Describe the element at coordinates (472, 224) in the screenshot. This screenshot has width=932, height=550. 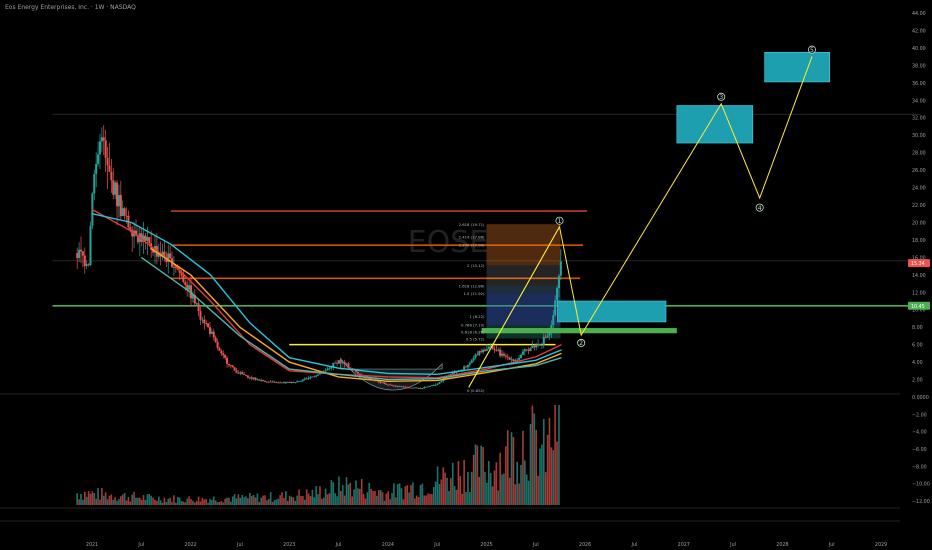
I see `fib-level-label: 2.618 (19.71)` at that location.